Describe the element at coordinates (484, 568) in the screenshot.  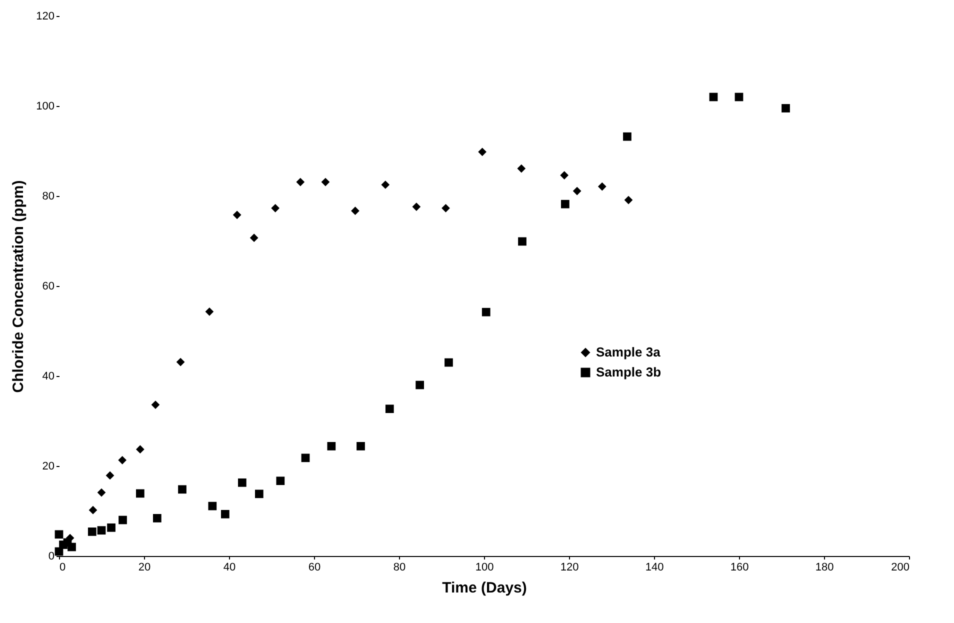
I see `x-tick-label: 100` at that location.